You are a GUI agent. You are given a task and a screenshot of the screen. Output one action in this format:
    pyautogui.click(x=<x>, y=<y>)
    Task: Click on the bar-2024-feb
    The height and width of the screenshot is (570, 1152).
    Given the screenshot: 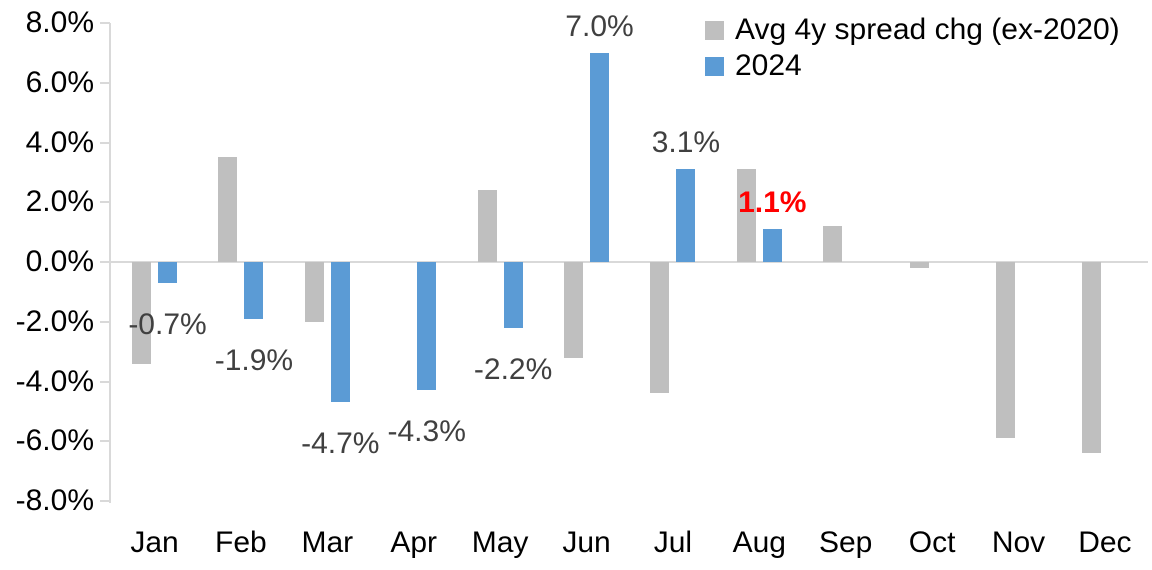 What is the action you would take?
    pyautogui.click(x=254, y=290)
    